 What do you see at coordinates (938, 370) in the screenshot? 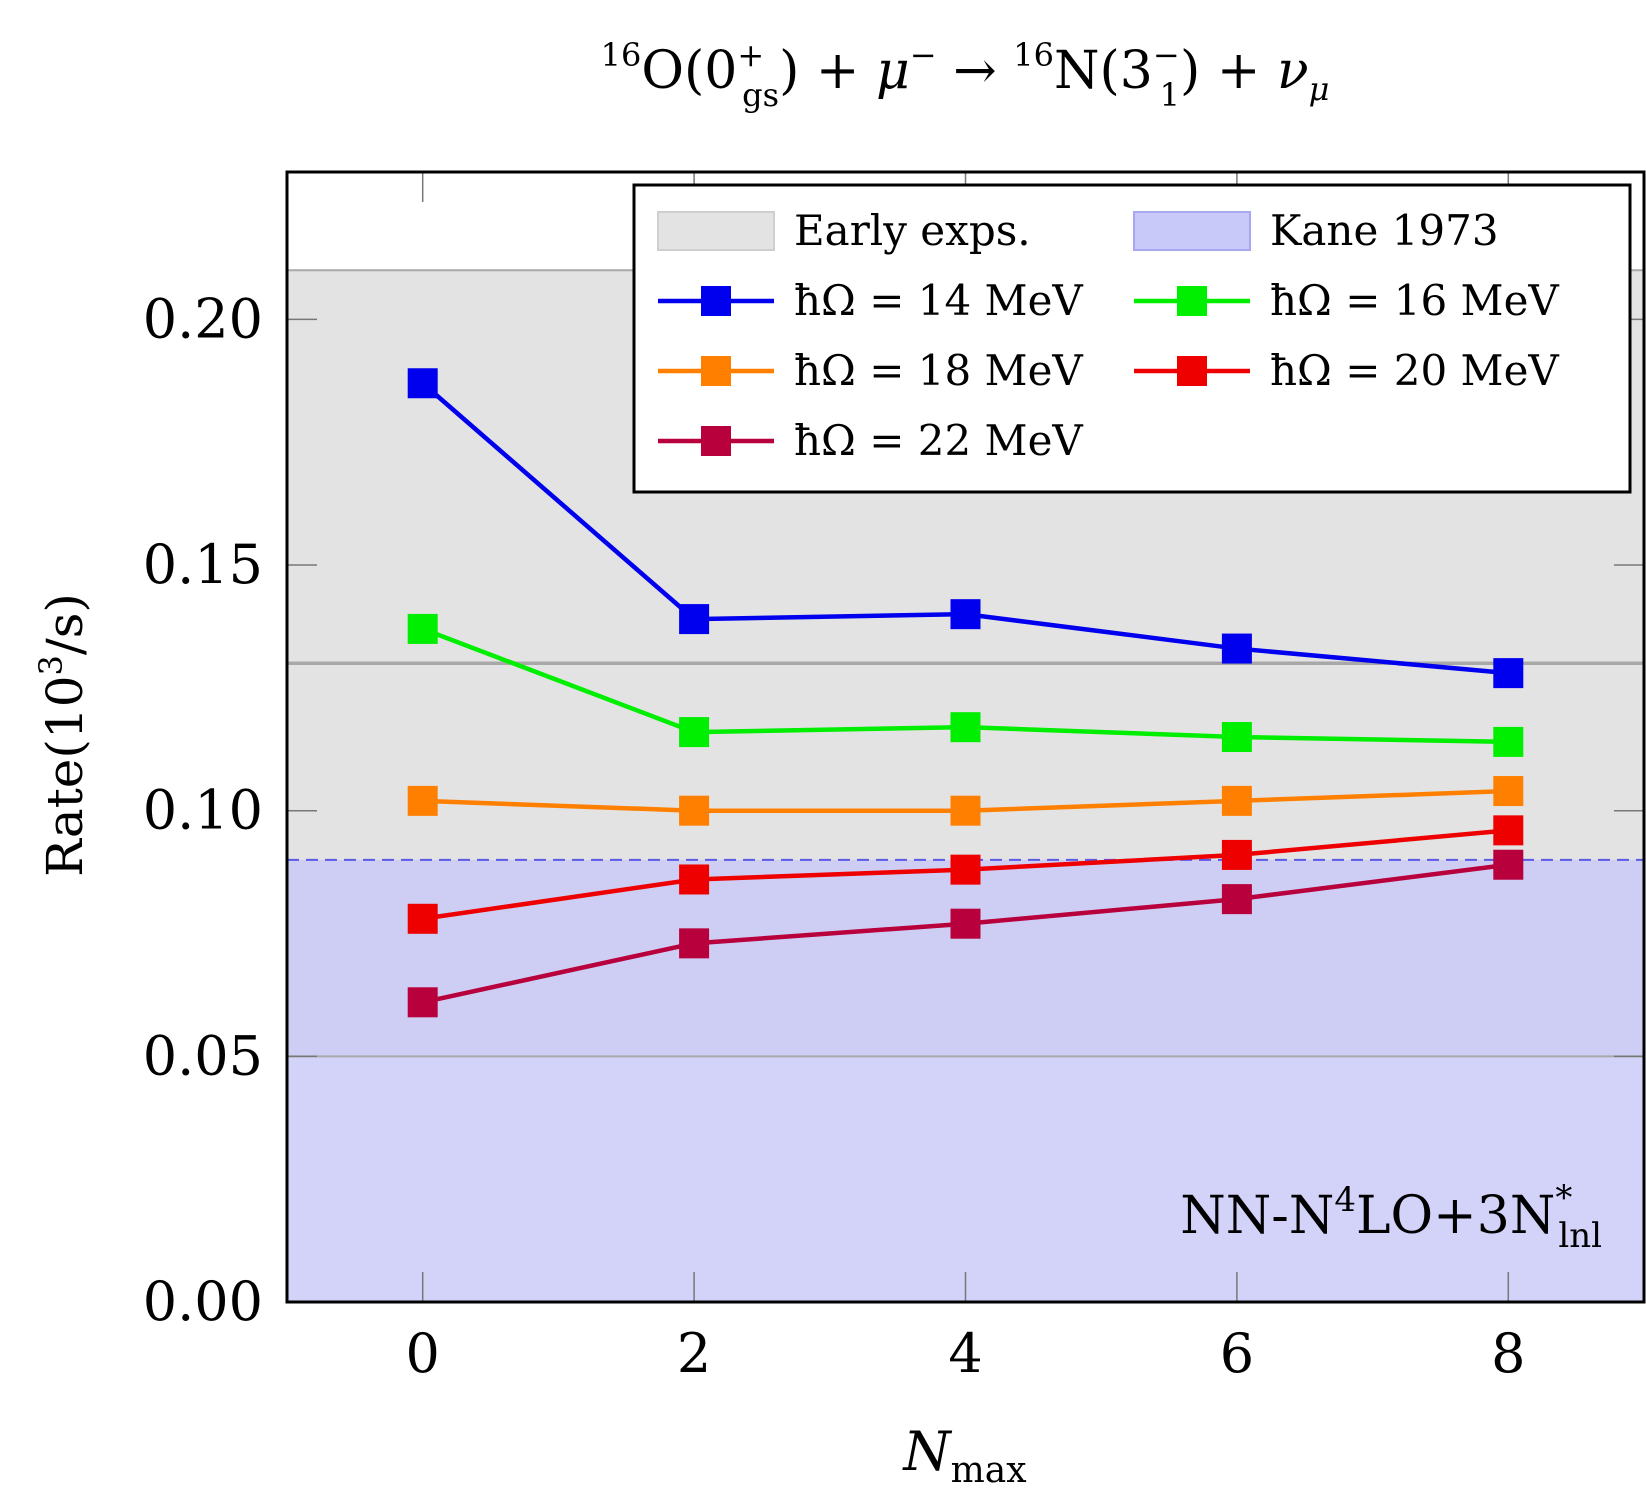
I see `legend-label: ħΩ = 18 MeV` at bounding box center [938, 370].